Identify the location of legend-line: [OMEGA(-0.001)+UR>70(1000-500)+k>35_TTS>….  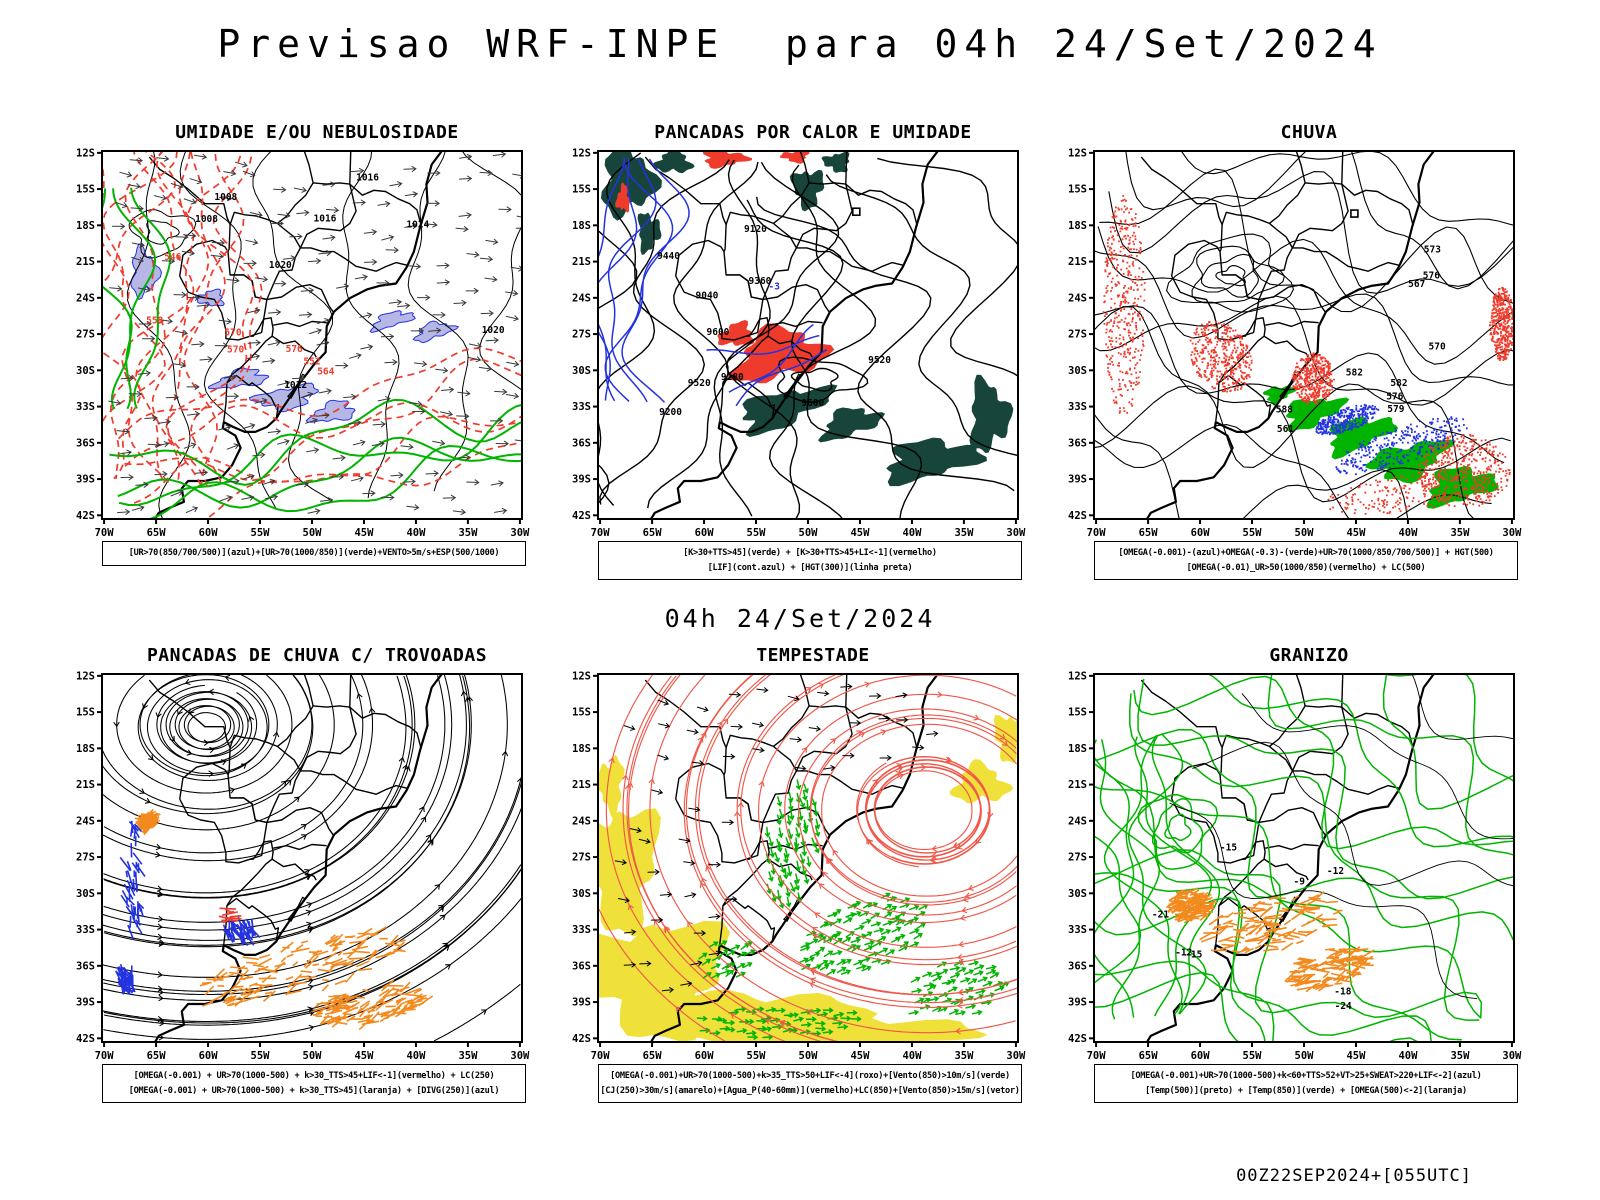
(810, 1076).